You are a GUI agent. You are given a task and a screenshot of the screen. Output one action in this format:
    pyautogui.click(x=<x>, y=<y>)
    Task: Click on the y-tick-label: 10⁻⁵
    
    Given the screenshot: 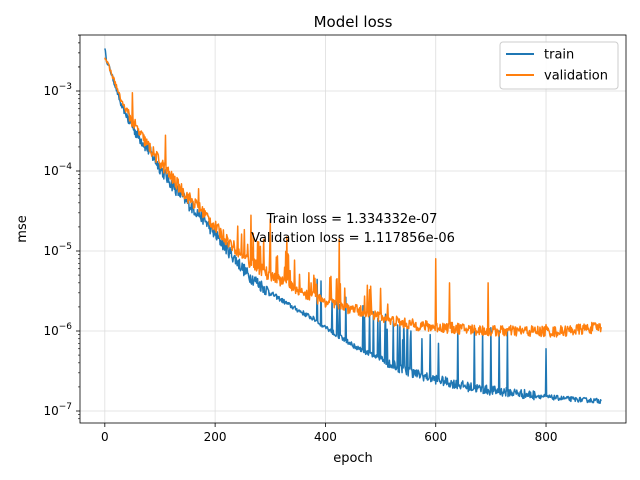 What is the action you would take?
    pyautogui.click(x=57, y=250)
    